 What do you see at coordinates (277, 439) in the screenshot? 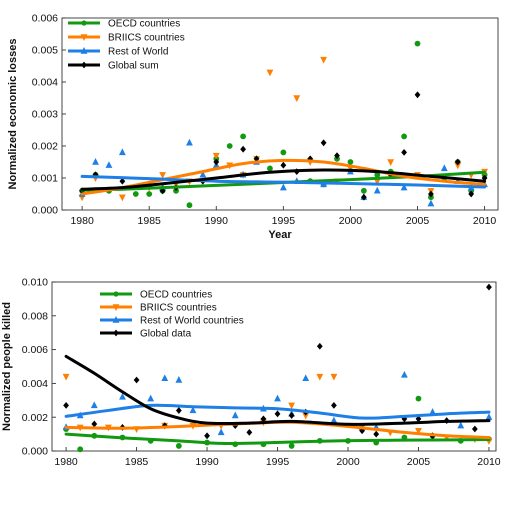
I see `trend-line-oecd-countries` at bounding box center [277, 439].